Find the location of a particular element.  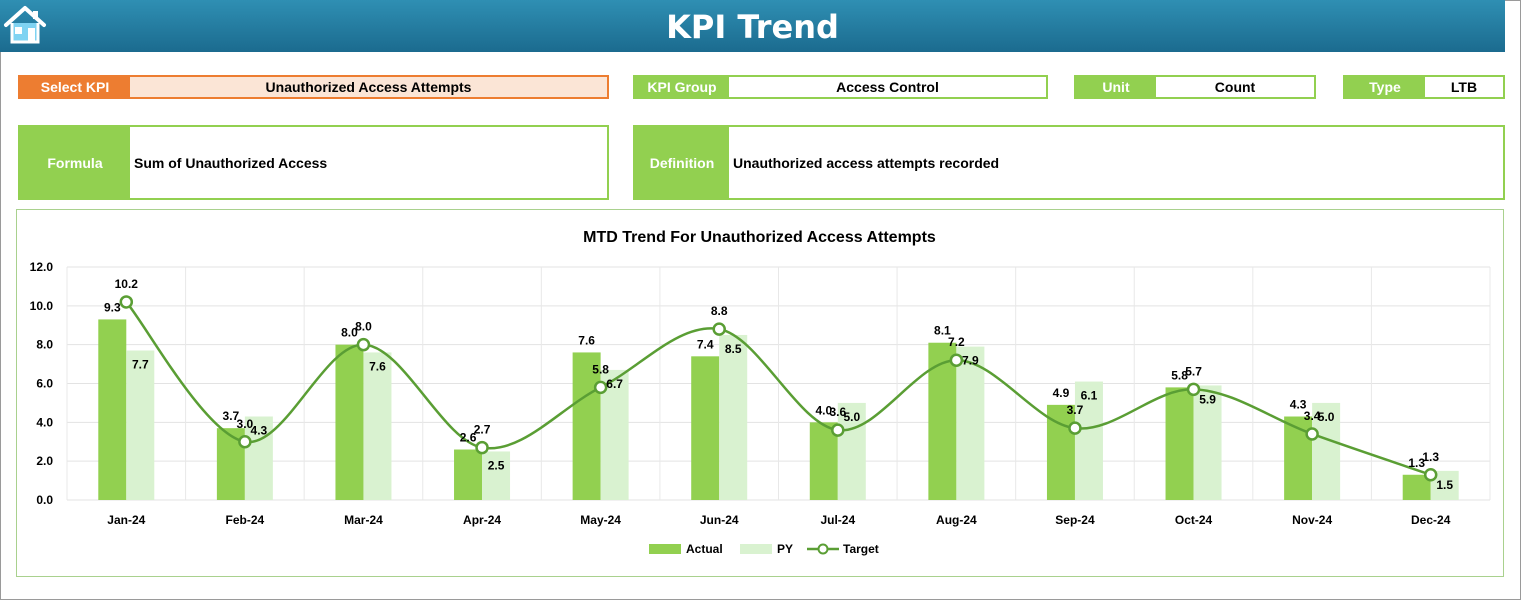

unit-label: Unit is located at coordinates (1116, 87).